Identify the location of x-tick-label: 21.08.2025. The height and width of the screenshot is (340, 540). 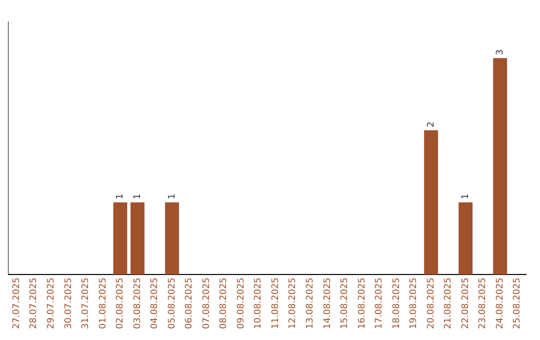
(449, 303).